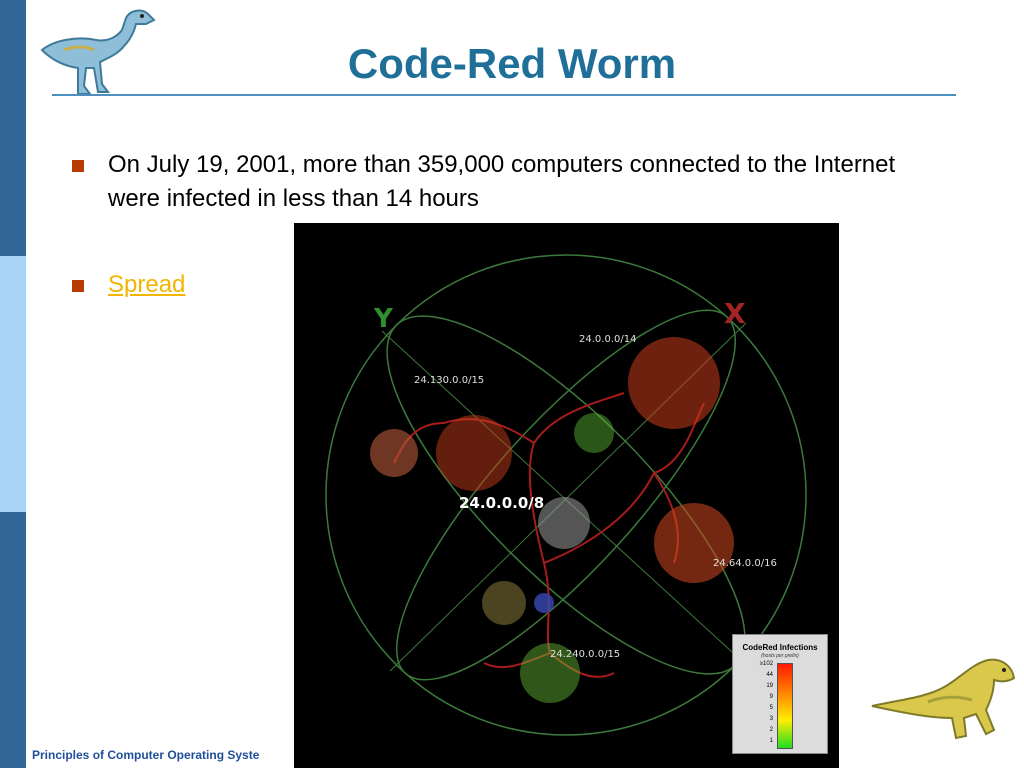 The height and width of the screenshot is (768, 1024). Describe the element at coordinates (771, 741) in the screenshot. I see `legend-tick: 1` at that location.